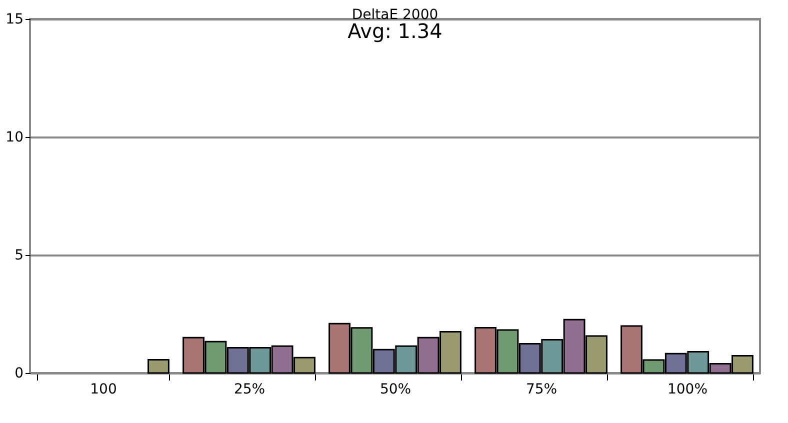 The height and width of the screenshot is (423, 788). What do you see at coordinates (19, 374) in the screenshot?
I see `y-tick-label: 0` at bounding box center [19, 374].